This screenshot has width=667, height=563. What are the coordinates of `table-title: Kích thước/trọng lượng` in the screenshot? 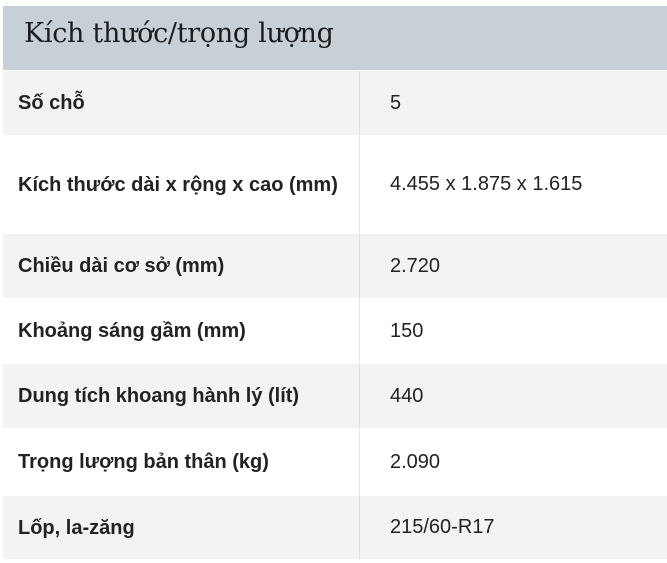 It's located at (335, 38).